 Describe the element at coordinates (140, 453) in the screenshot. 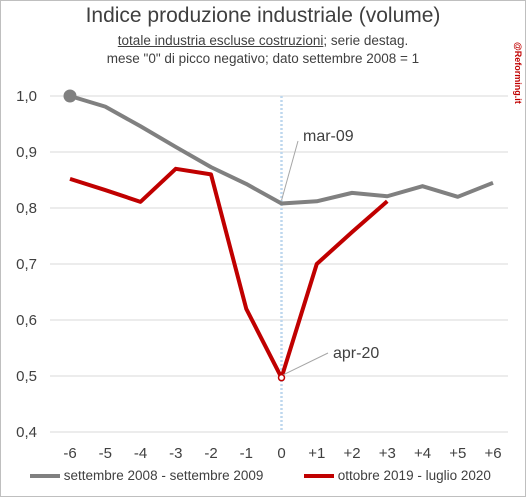

I see `x-tick-label: -4` at that location.